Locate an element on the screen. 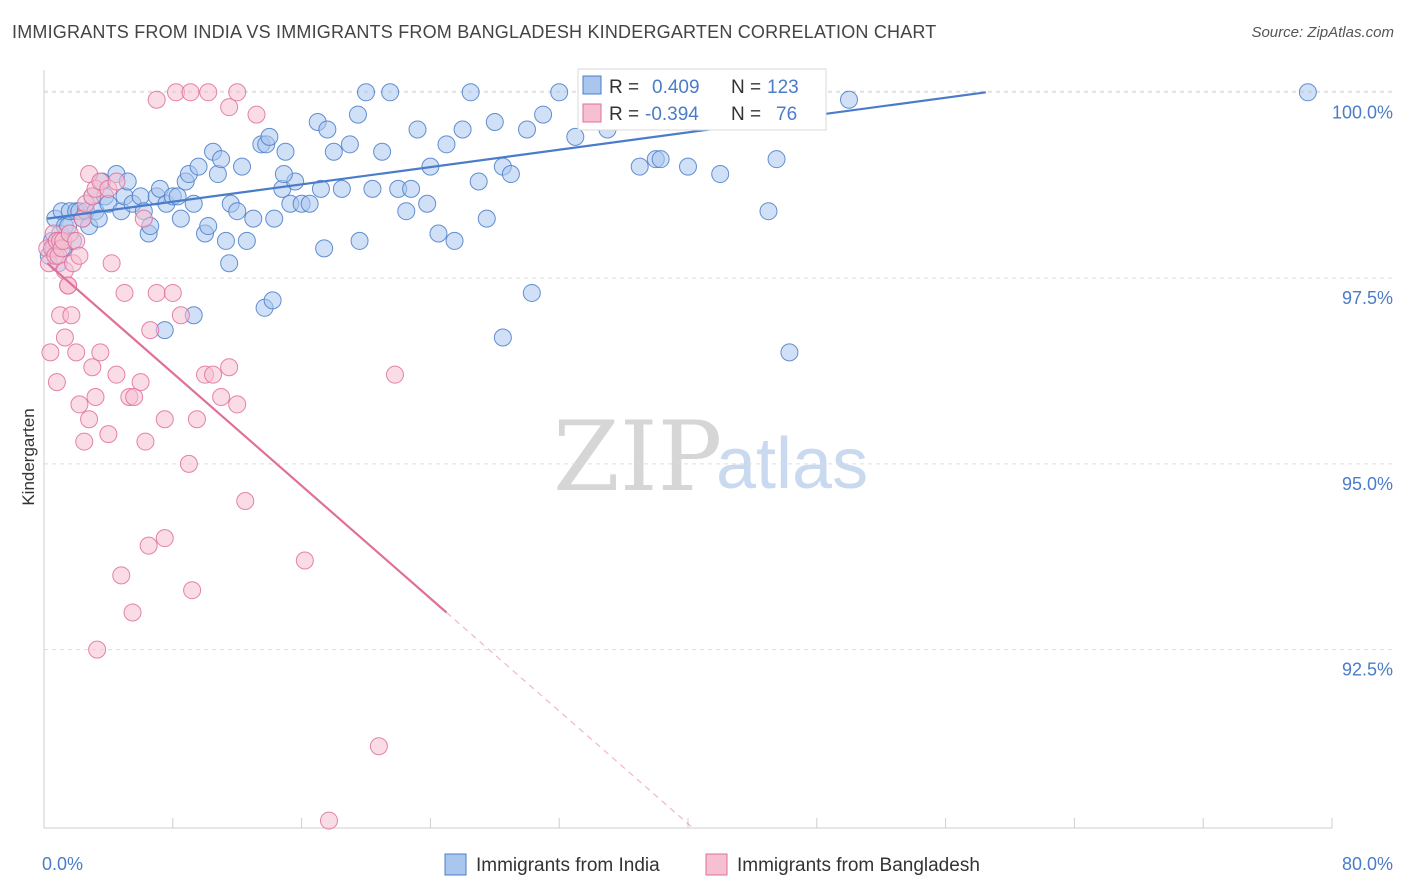  stats-legend-box: R = 0.409 N = 123 R = -0.394 N = 76 is located at coordinates (702, 99).